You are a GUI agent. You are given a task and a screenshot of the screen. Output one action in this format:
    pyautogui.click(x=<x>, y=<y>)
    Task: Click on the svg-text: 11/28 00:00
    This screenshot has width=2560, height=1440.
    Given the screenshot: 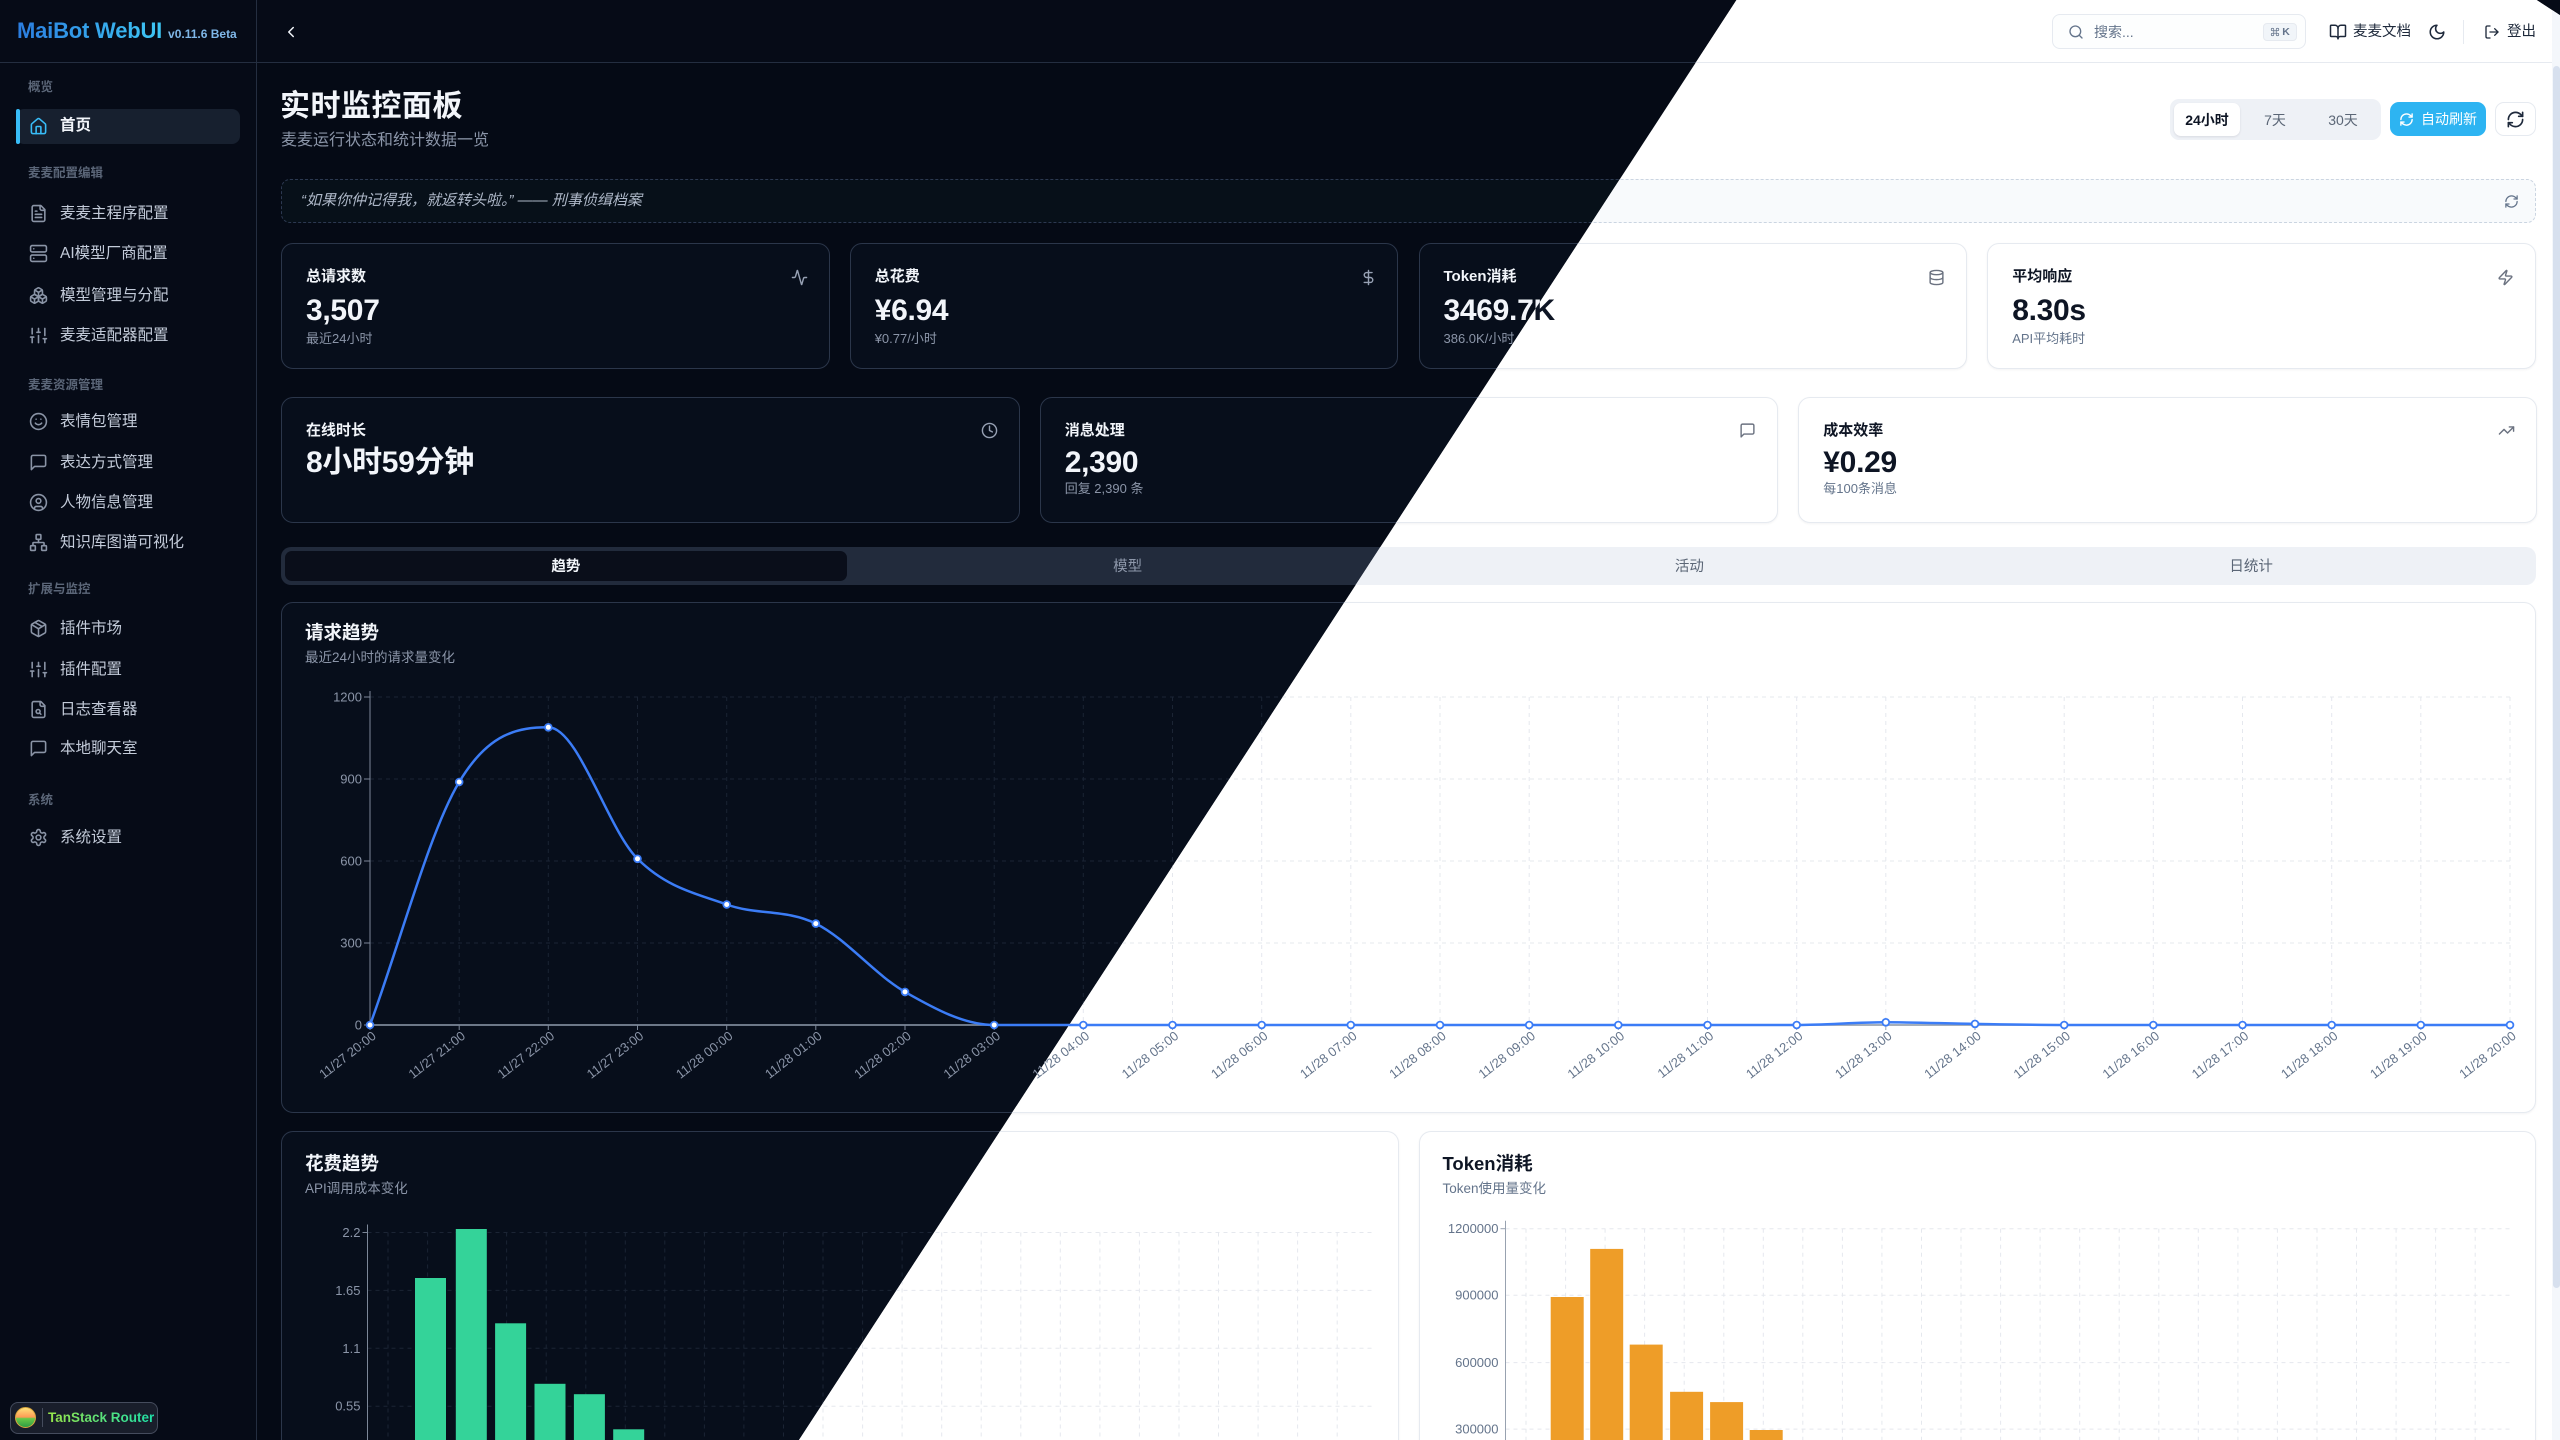 What is the action you would take?
    pyautogui.click(x=704, y=1055)
    